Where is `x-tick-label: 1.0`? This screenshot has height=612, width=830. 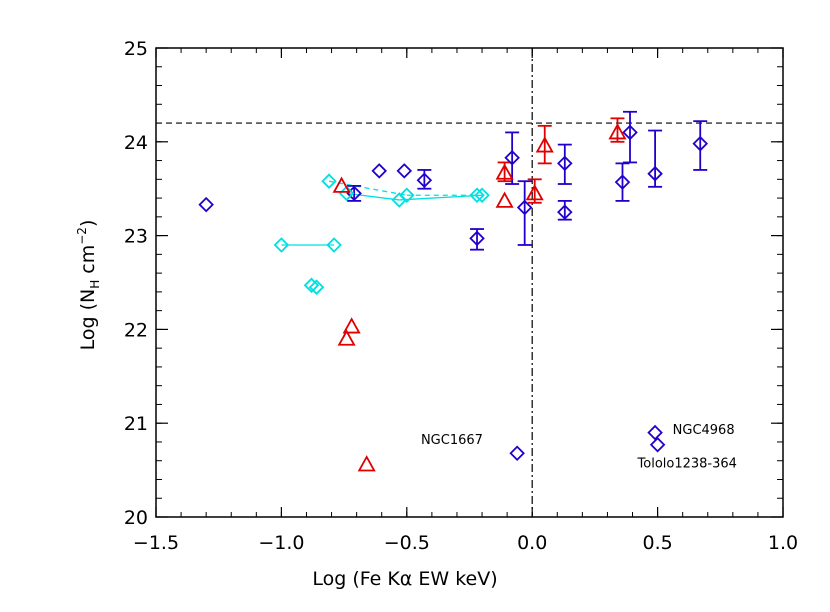
x-tick-label: 1.0 is located at coordinates (783, 543).